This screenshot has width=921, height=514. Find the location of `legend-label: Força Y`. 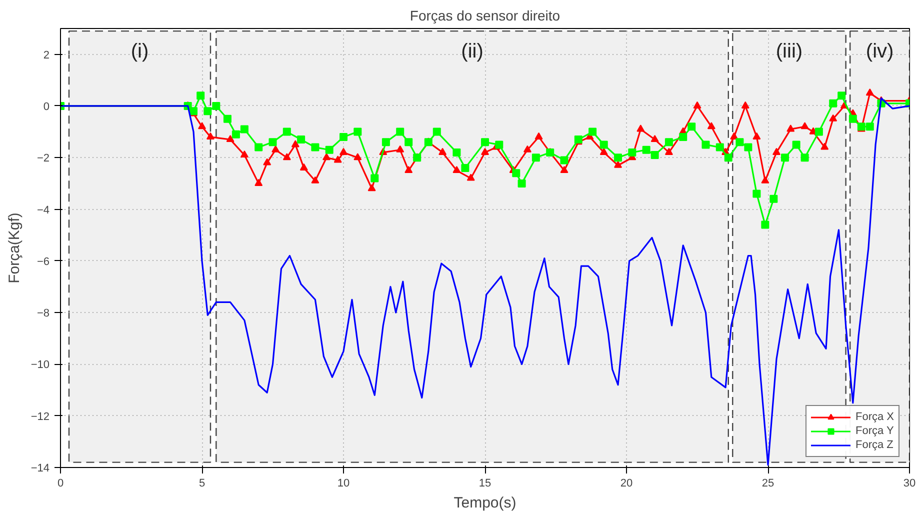

legend-label: Força Y is located at coordinates (874, 431).